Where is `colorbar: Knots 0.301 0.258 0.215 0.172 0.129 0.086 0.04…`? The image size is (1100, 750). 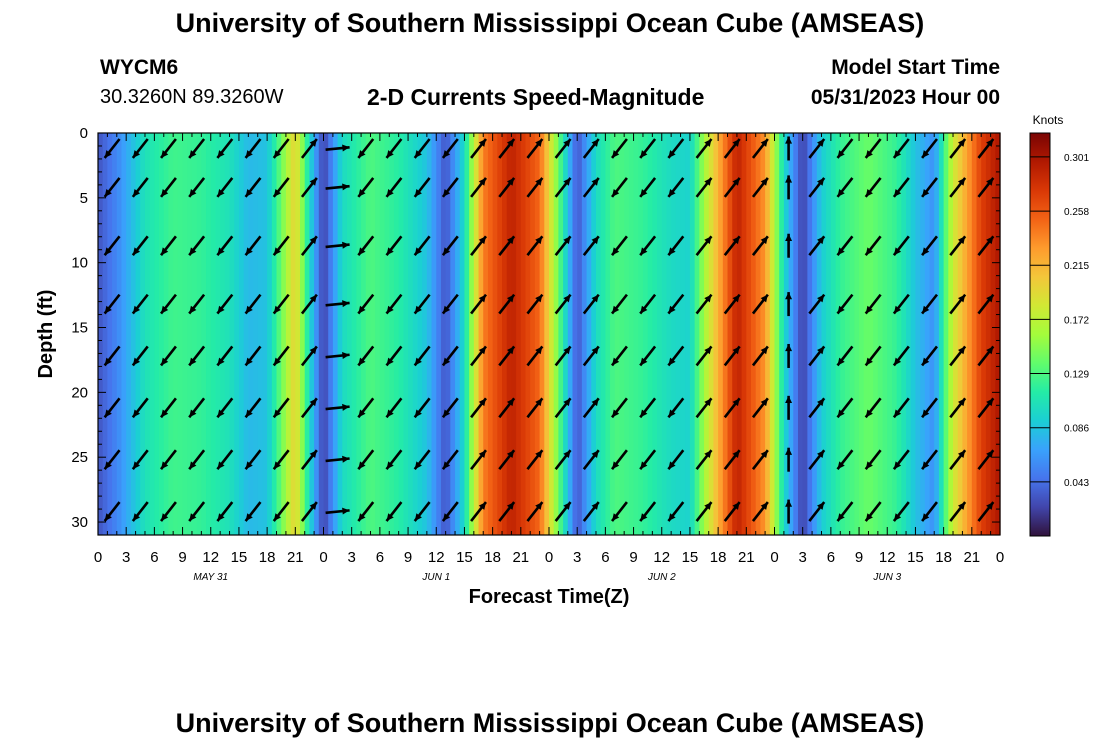 colorbar: Knots 0.301 0.258 0.215 0.172 0.129 0.086 0.04… is located at coordinates (1059, 325).